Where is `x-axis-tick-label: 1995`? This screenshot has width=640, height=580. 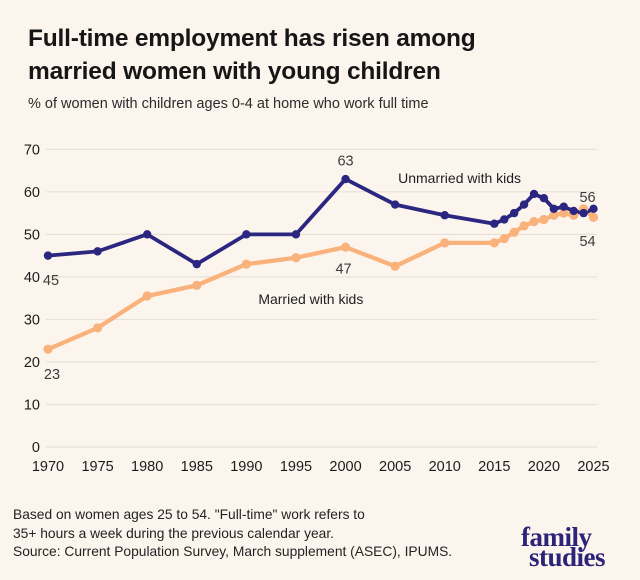
x-axis-tick-label: 1995 is located at coordinates (296, 467).